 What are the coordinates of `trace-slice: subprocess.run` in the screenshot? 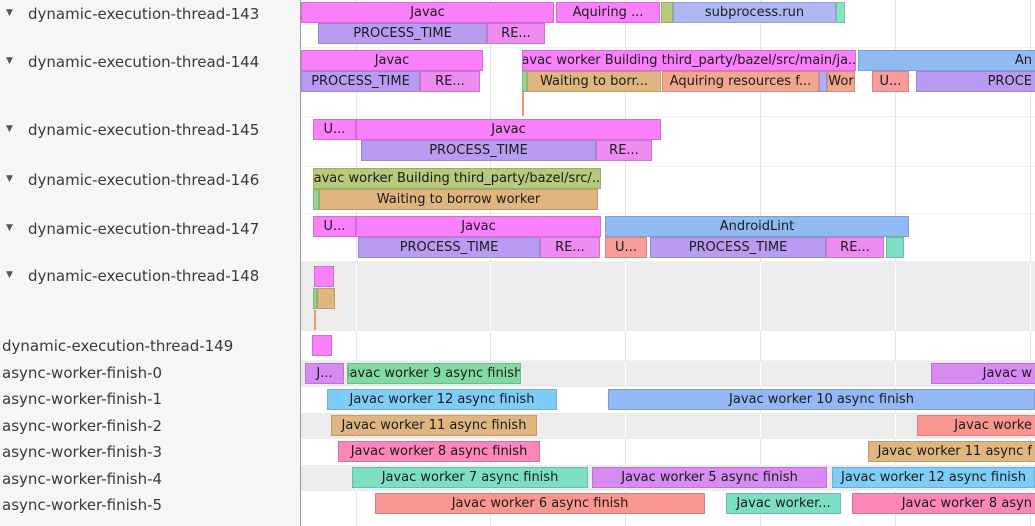 It's located at (754, 12).